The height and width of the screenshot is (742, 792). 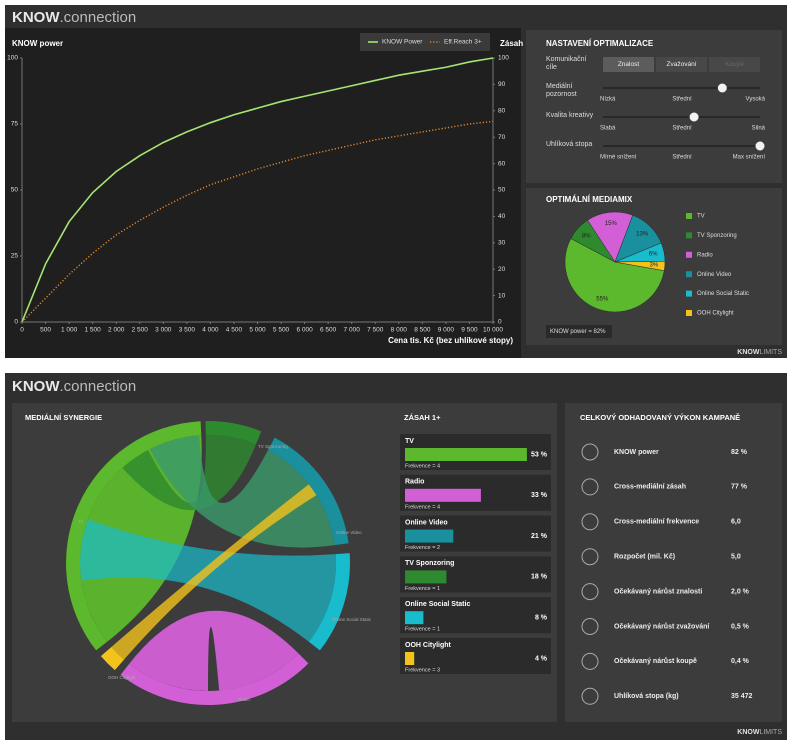 What do you see at coordinates (37, 43) in the screenshot?
I see `chart-title: KNOW power` at bounding box center [37, 43].